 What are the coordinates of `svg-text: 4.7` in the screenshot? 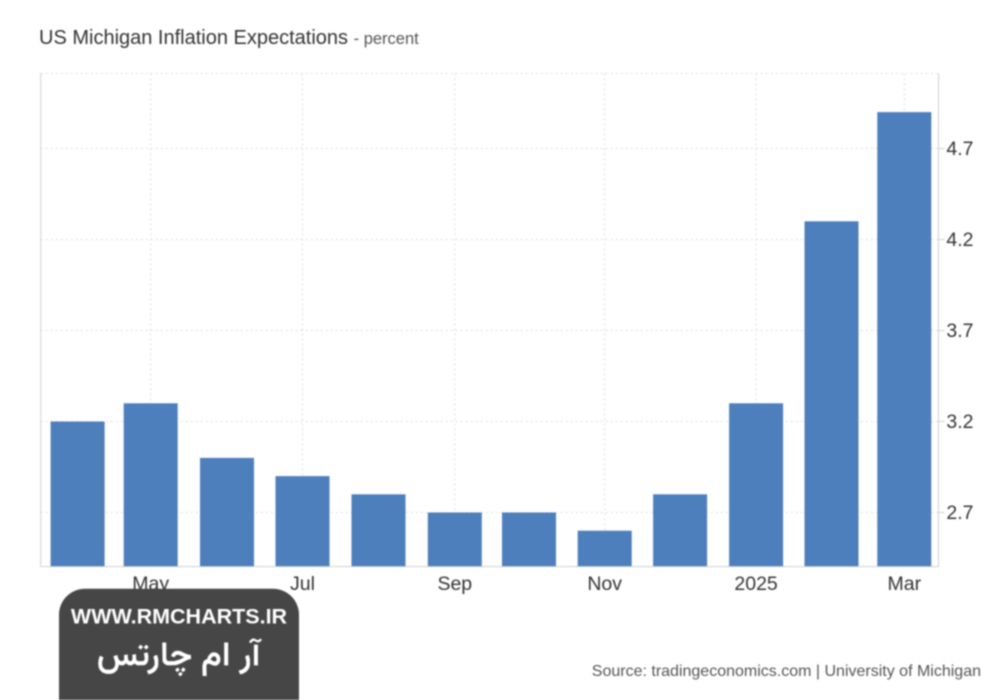 It's located at (959, 149).